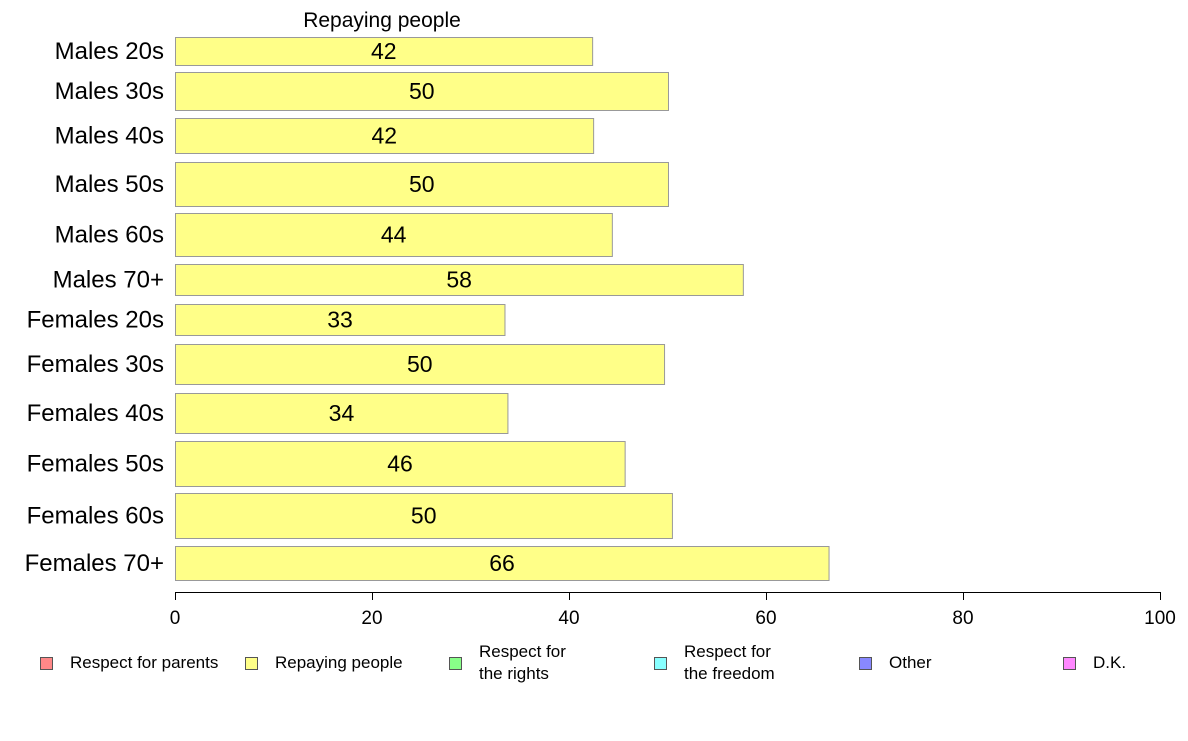 This screenshot has height=741, width=1188. I want to click on category-label: Males 70+, so click(108, 280).